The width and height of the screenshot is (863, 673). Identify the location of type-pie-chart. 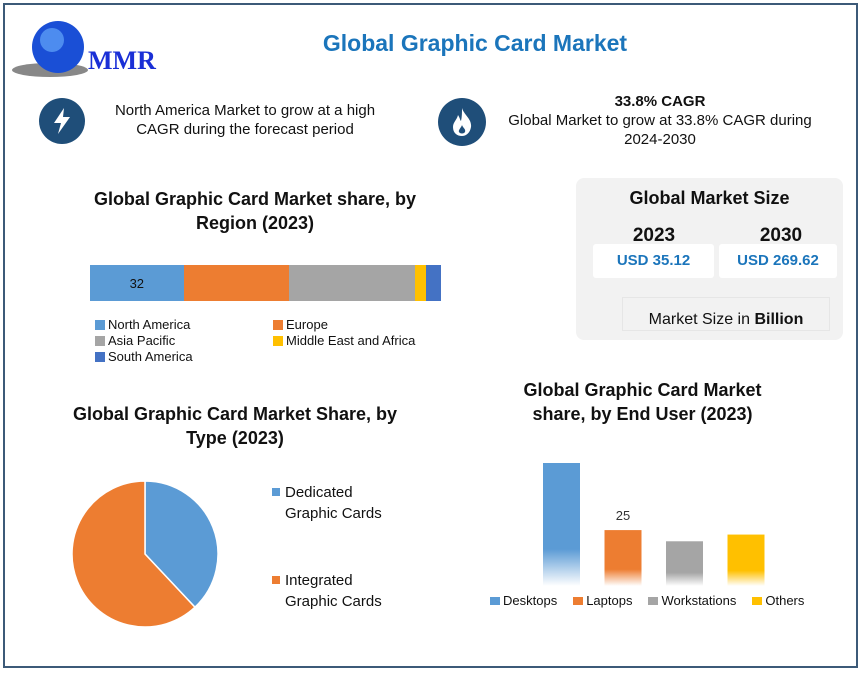
(145, 554).